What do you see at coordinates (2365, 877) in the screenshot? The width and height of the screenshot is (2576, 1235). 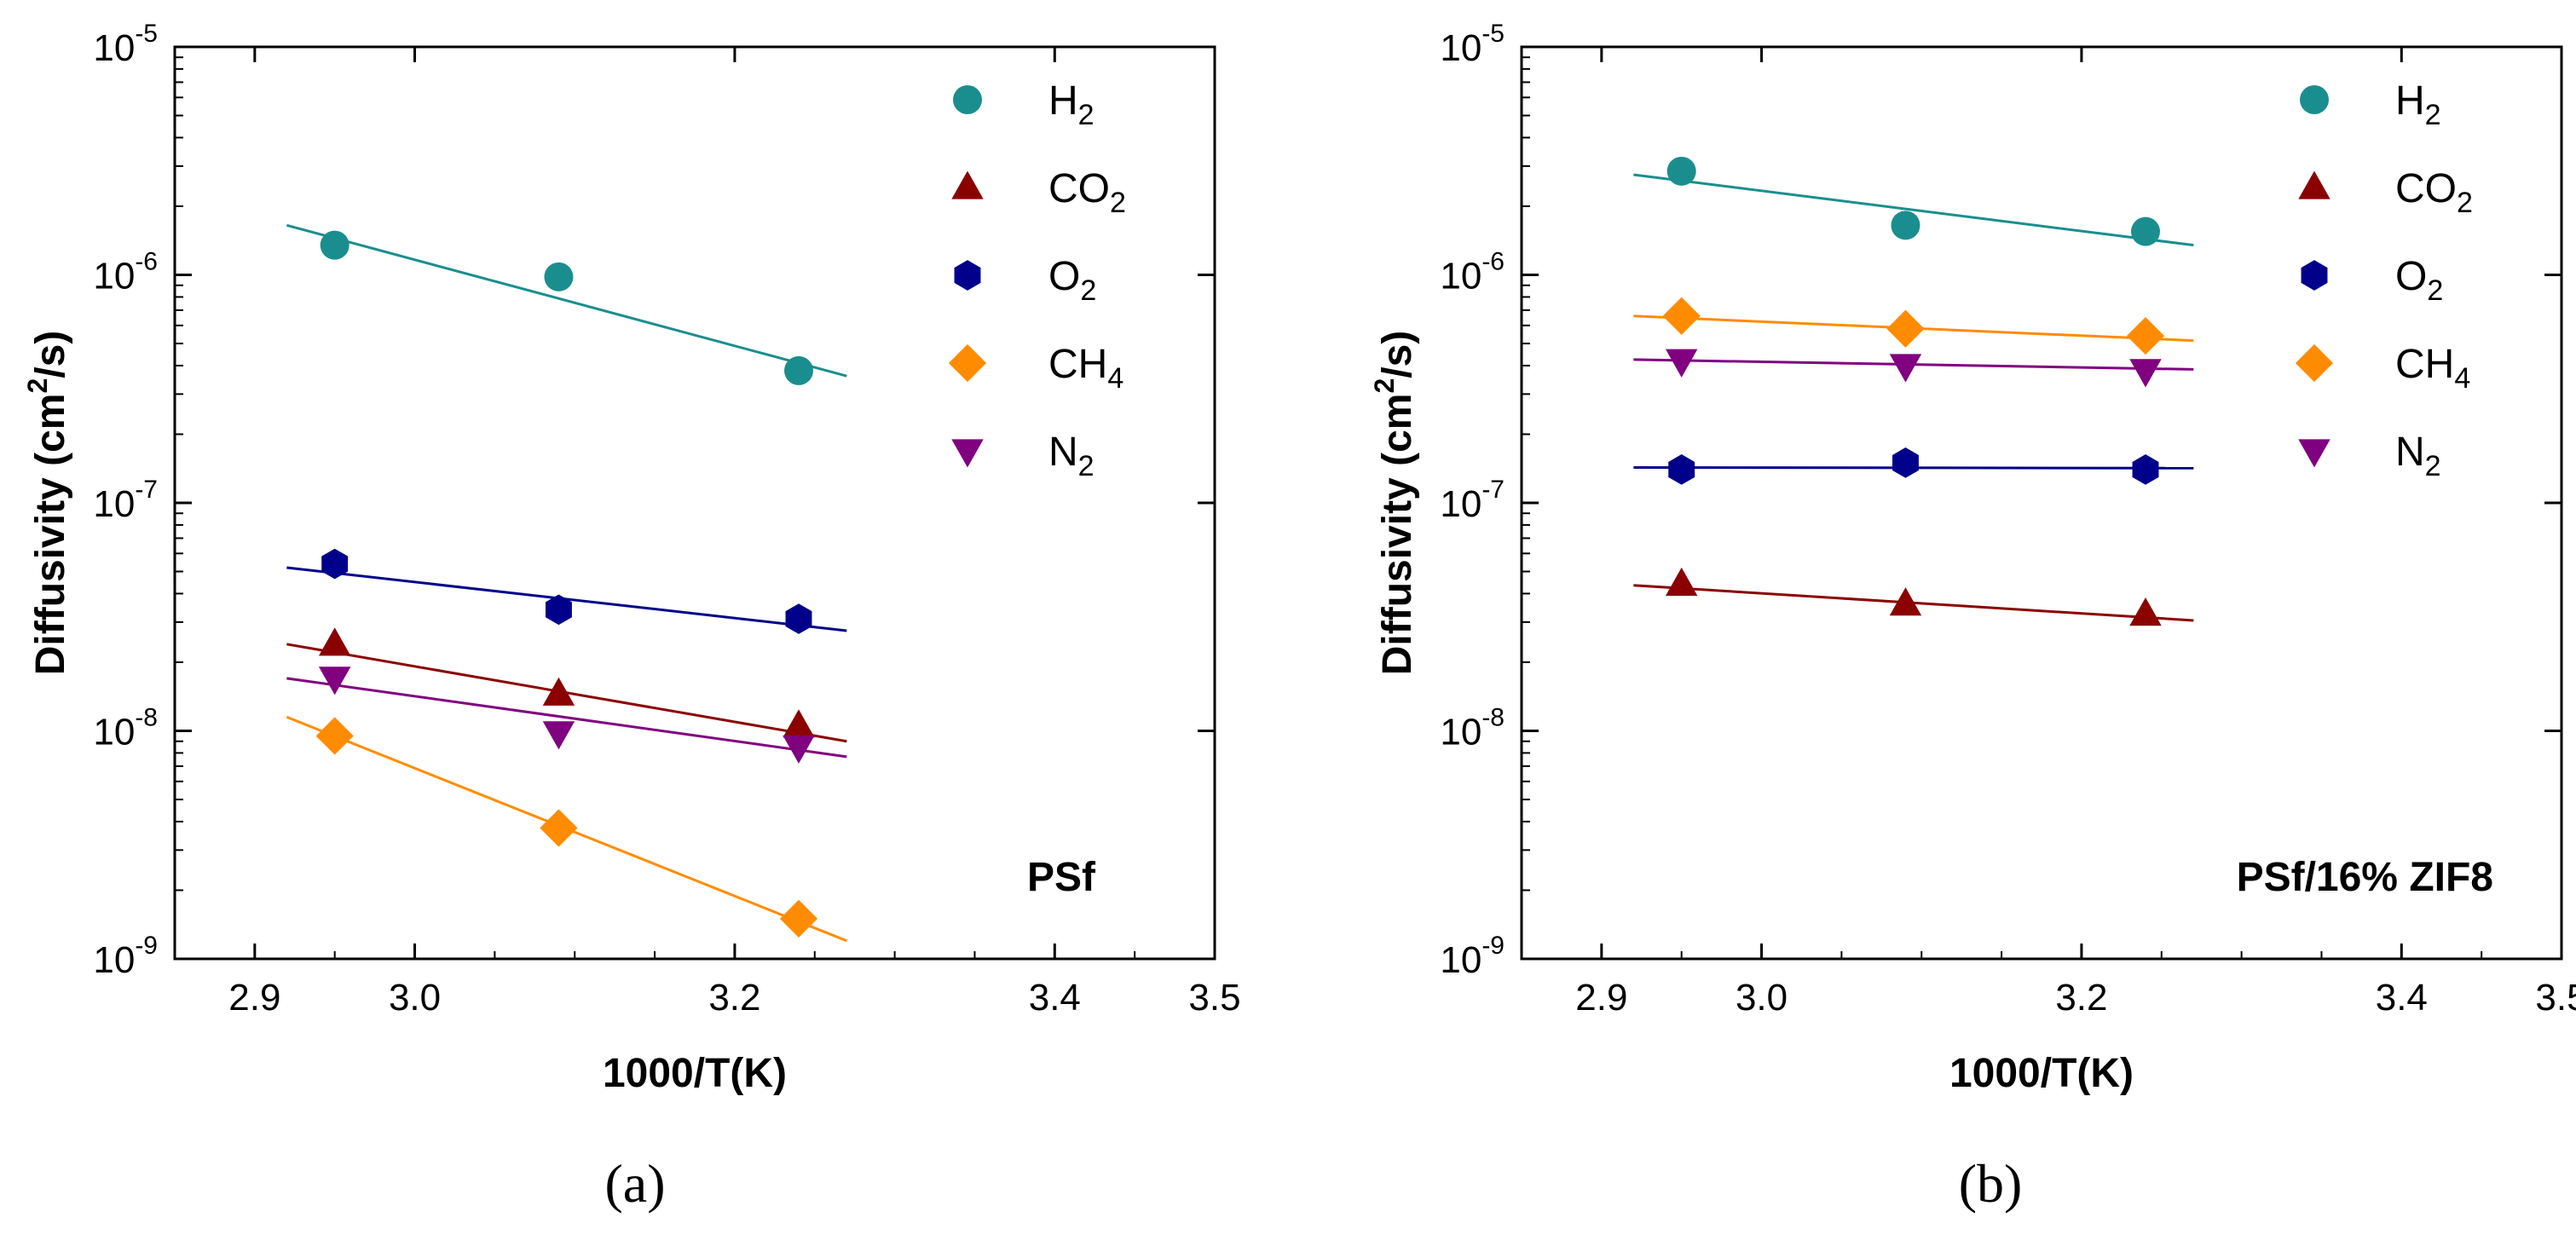 I see `panel-annotation: PSf/16% ZIF8` at bounding box center [2365, 877].